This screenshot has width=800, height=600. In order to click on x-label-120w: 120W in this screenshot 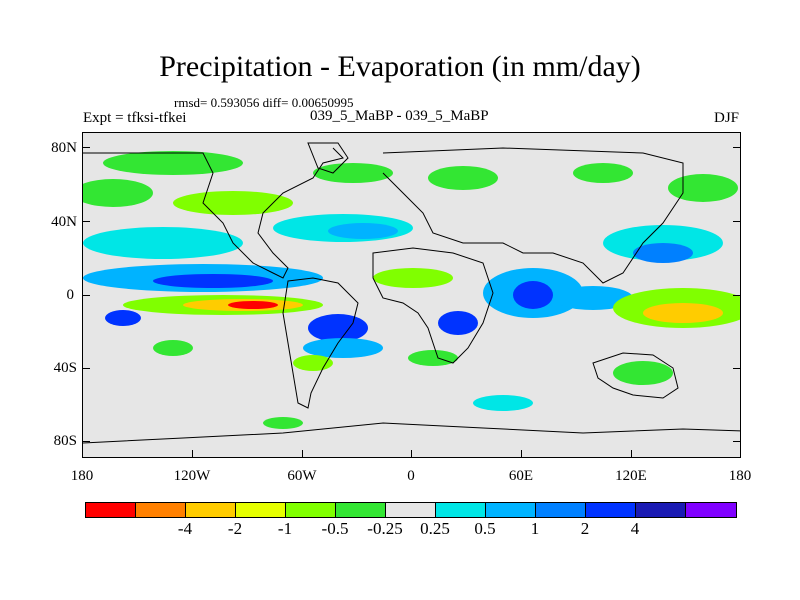, I will do `click(192, 476)`.